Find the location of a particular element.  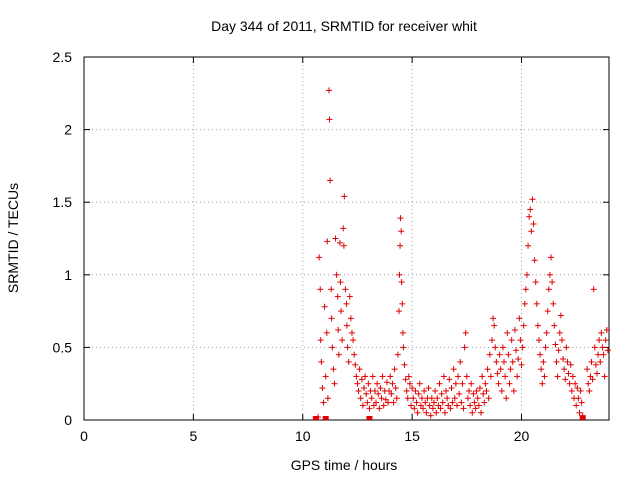

x-tick-label: 10 is located at coordinates (303, 436).